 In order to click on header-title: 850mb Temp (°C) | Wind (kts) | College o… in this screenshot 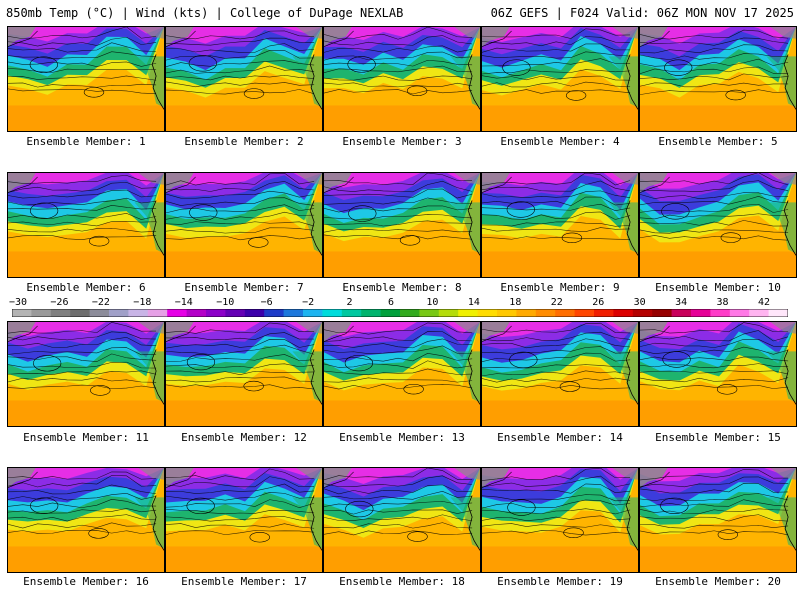, I will do `click(205, 13)`.